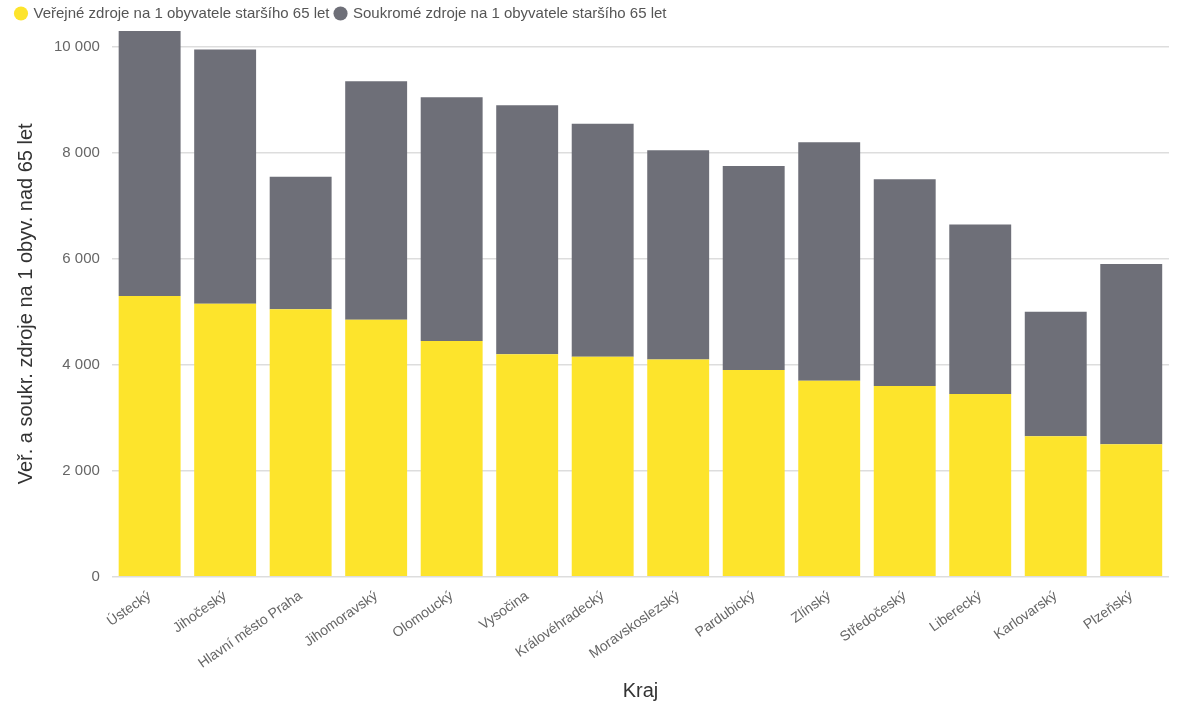  Describe the element at coordinates (640, 689) in the screenshot. I see `x-axis-title: Kraj` at that location.